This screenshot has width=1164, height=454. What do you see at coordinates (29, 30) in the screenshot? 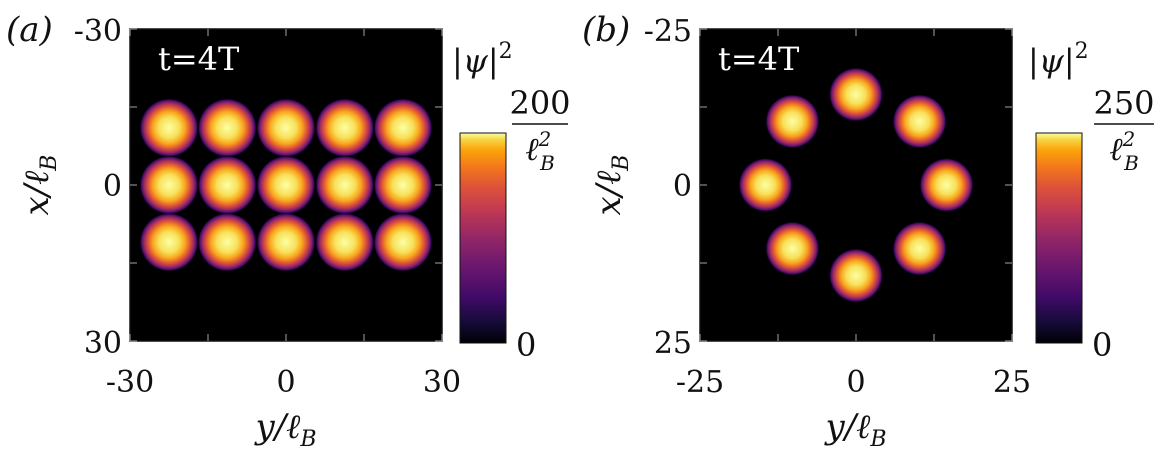
I see `panel-label-a: (a)` at bounding box center [29, 30].